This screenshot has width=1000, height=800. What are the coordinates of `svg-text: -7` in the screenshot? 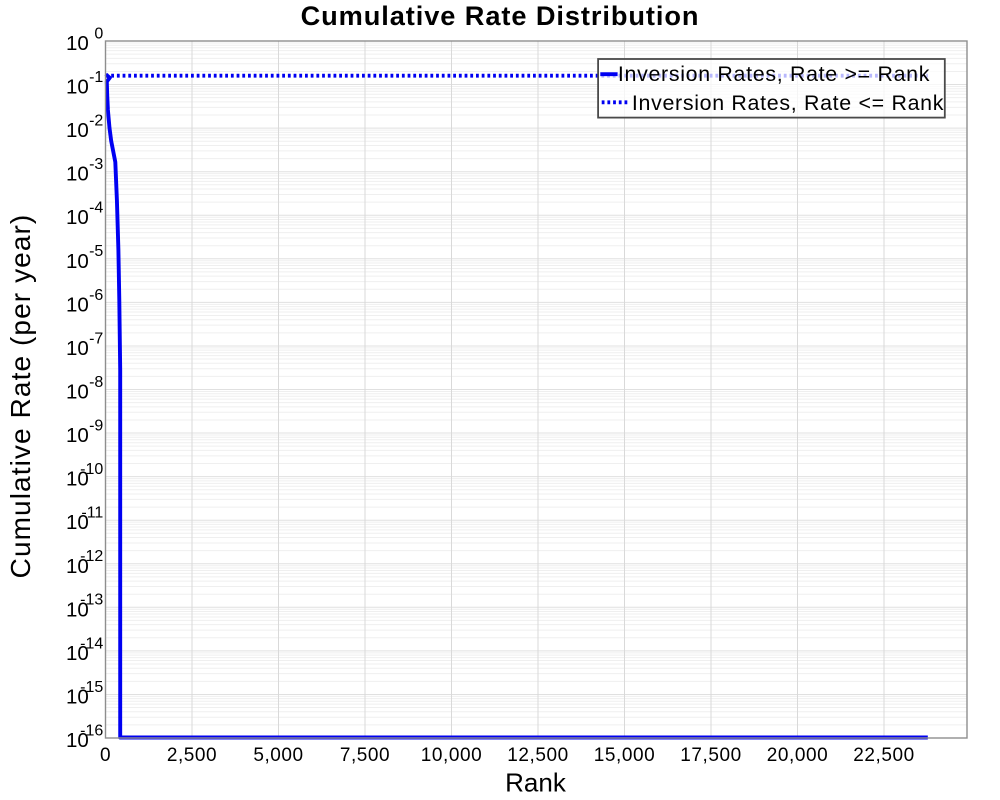 It's located at (96, 338).